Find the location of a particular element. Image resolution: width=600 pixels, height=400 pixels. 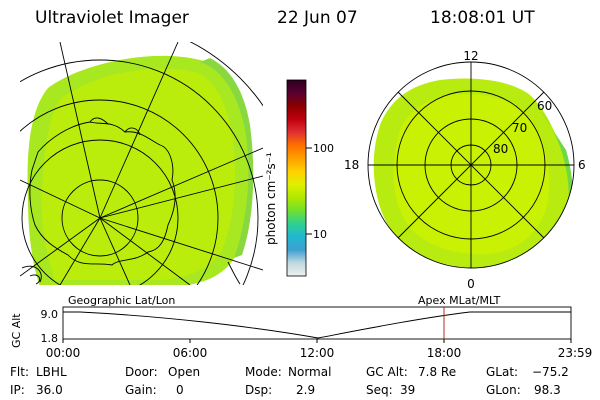

status-gcalt-label: GC Alt: is located at coordinates (387, 372).